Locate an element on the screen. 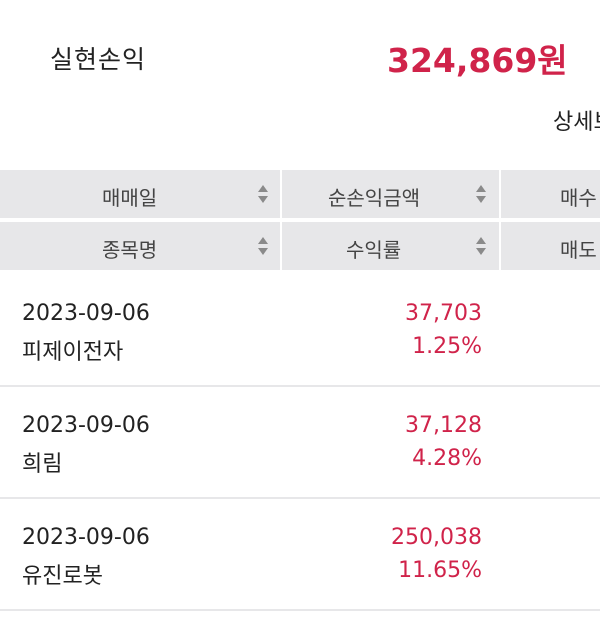 This screenshot has height=620, width=600. sort-sell: 매도 is located at coordinates (550, 246).